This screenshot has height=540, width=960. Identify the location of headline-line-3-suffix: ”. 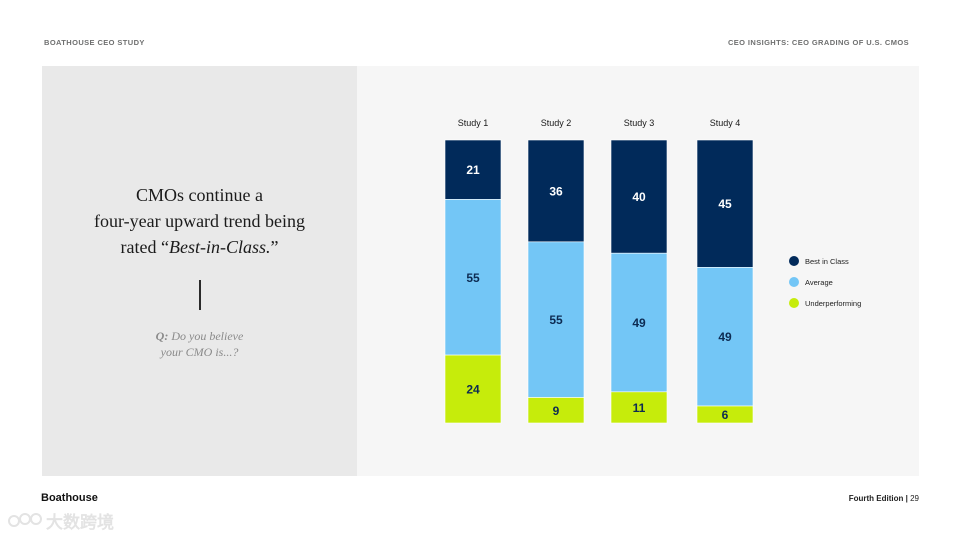
(274, 247).